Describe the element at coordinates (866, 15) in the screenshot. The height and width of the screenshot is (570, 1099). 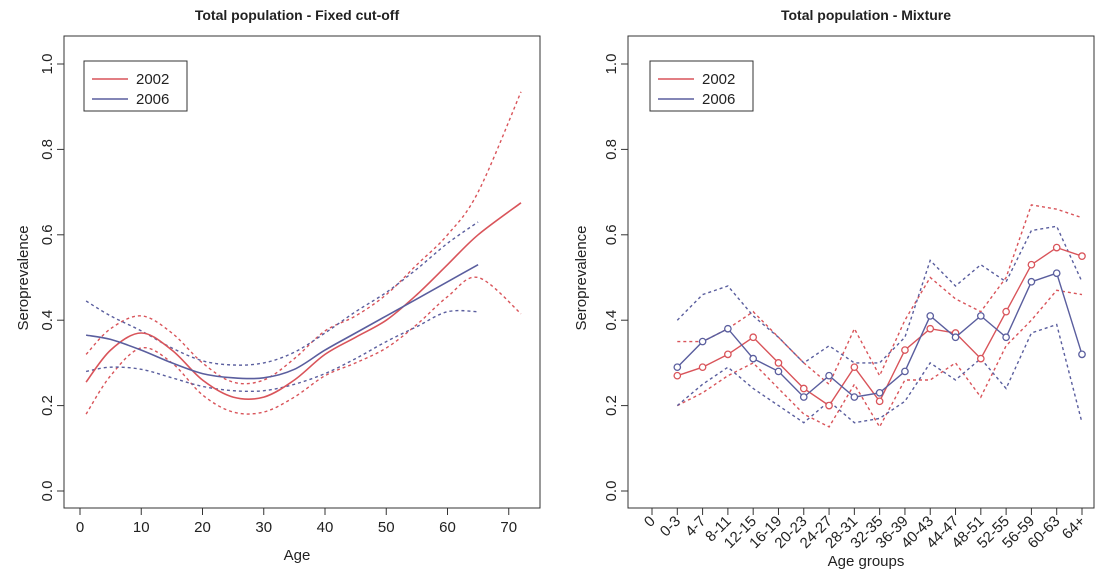
I see `chart-title: Total population - Mixture` at that location.